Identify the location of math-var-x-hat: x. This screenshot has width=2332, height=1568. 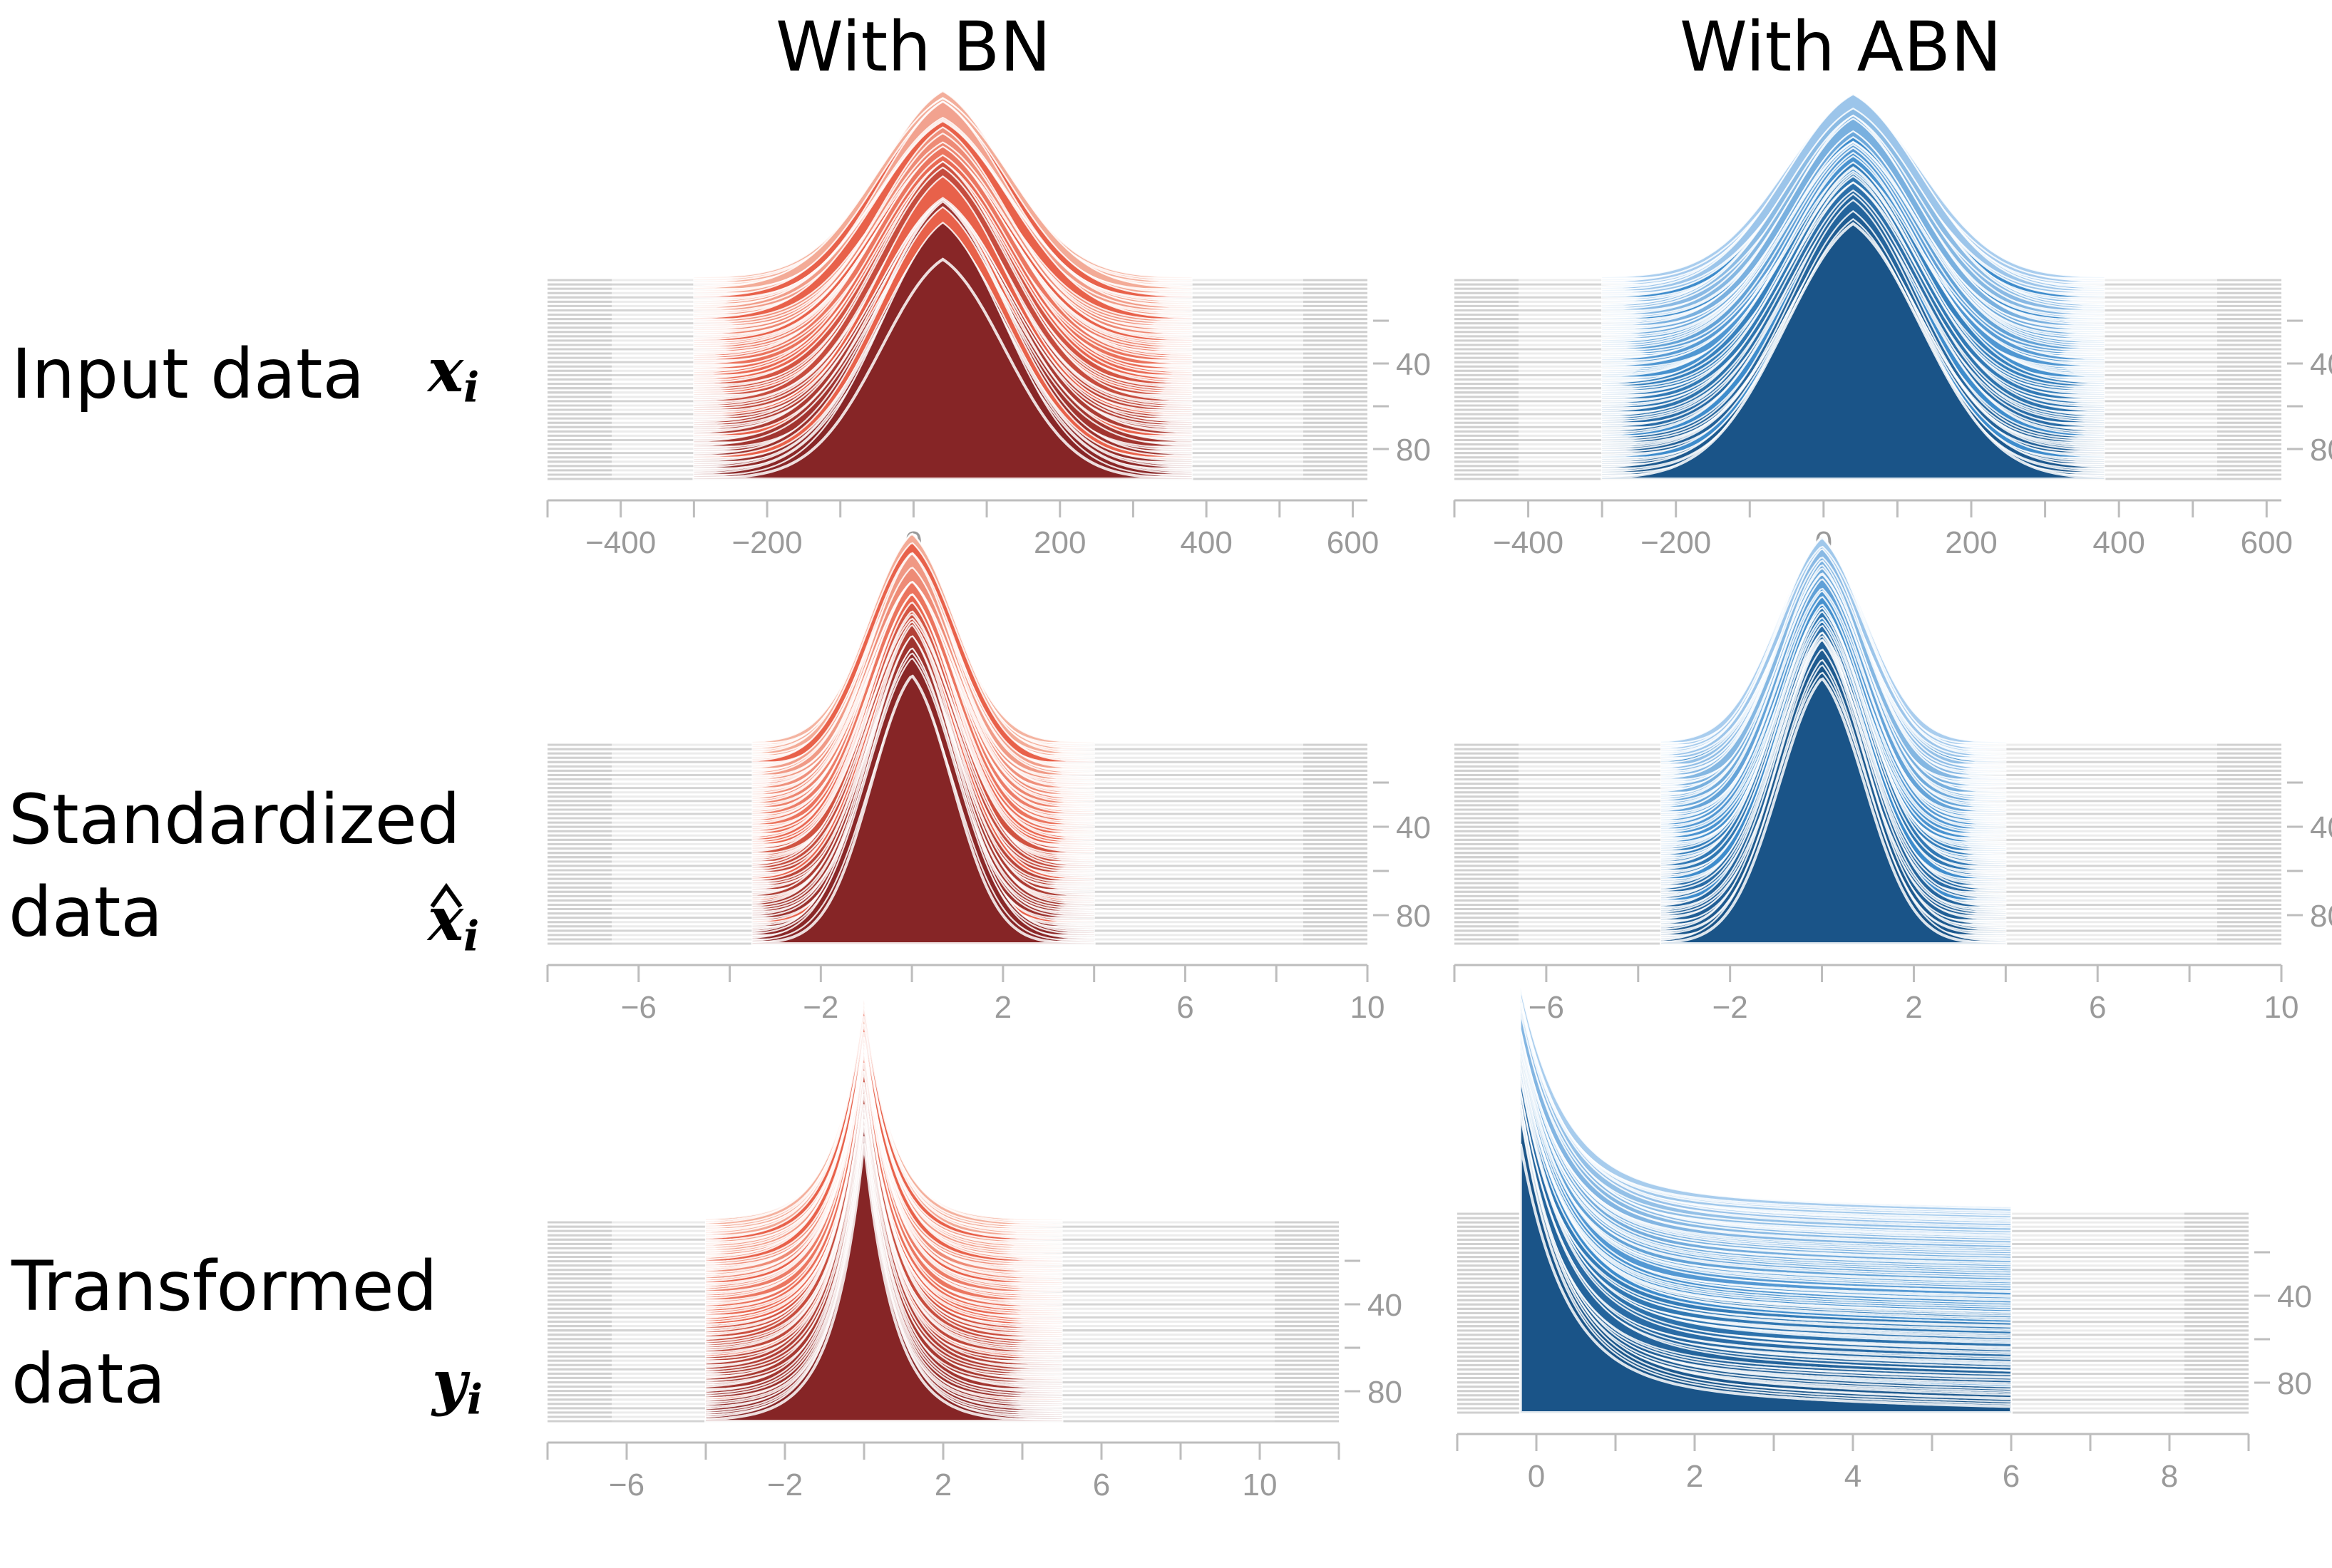
(446, 919).